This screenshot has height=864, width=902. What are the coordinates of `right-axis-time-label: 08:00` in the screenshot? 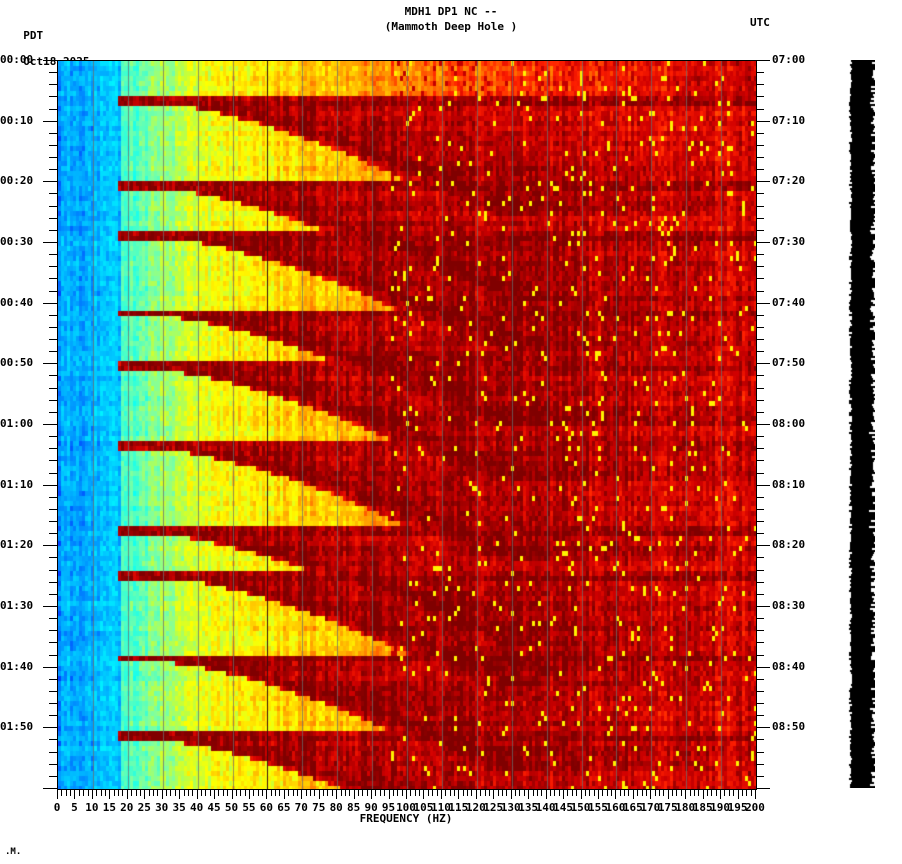 It's located at (789, 423).